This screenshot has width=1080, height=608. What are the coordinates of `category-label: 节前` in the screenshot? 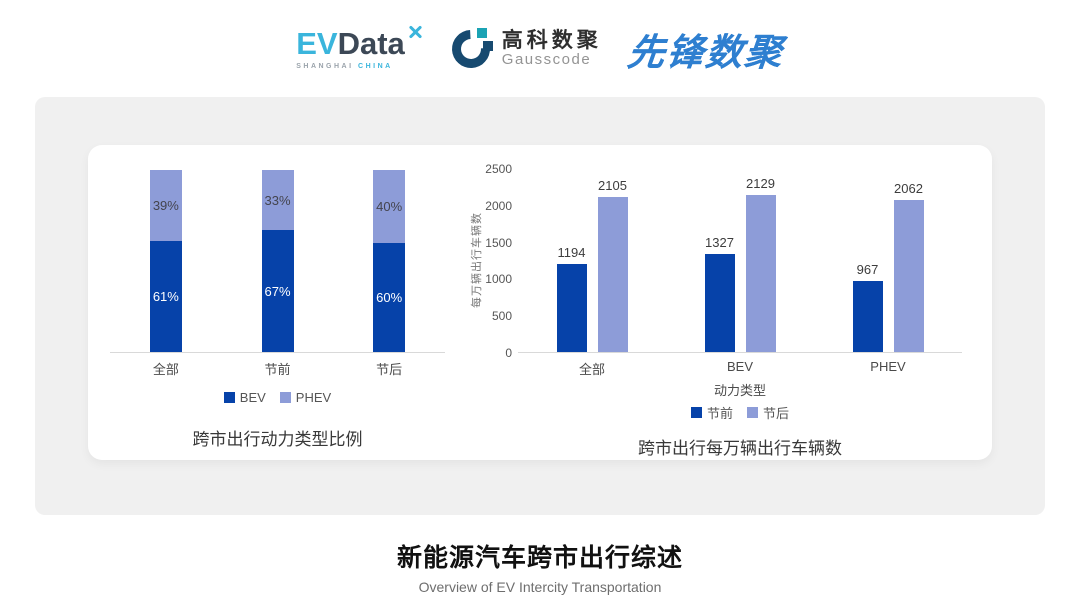 It's located at (277, 369).